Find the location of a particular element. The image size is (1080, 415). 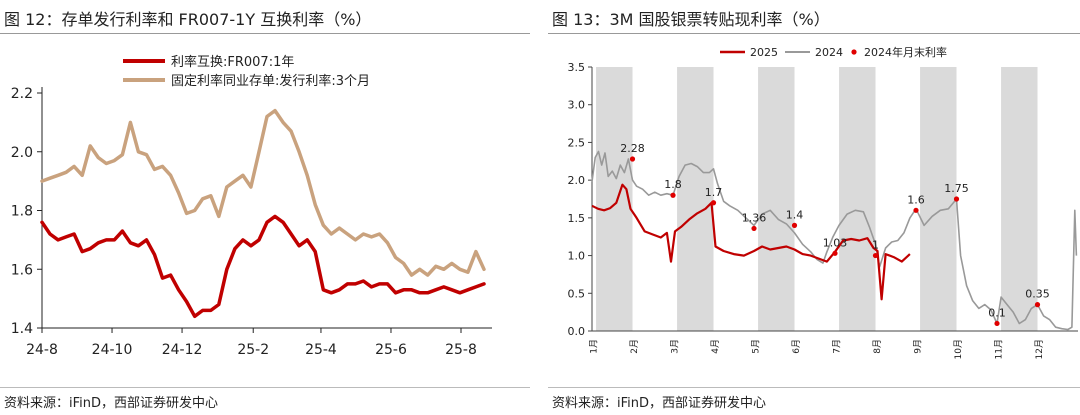

x-tick-label: 2月 is located at coordinates (634, 346).